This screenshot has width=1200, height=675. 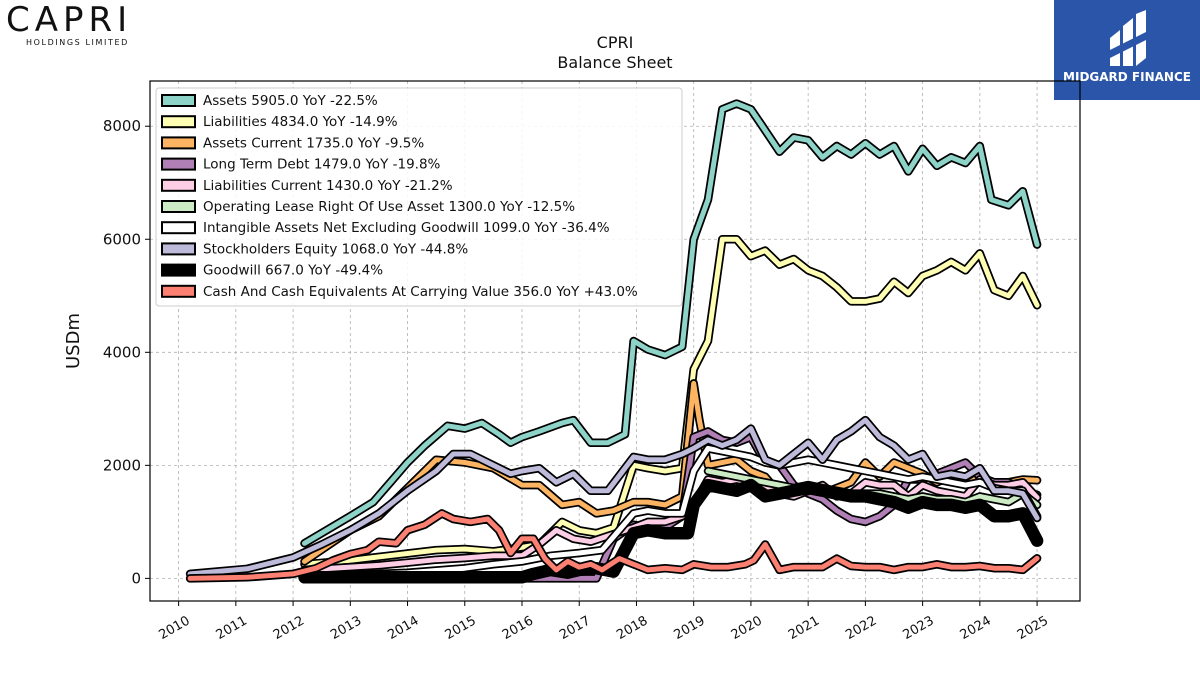 I want to click on capri-logo: CAPRI HOLDINGS LIMITED, so click(x=81, y=28).